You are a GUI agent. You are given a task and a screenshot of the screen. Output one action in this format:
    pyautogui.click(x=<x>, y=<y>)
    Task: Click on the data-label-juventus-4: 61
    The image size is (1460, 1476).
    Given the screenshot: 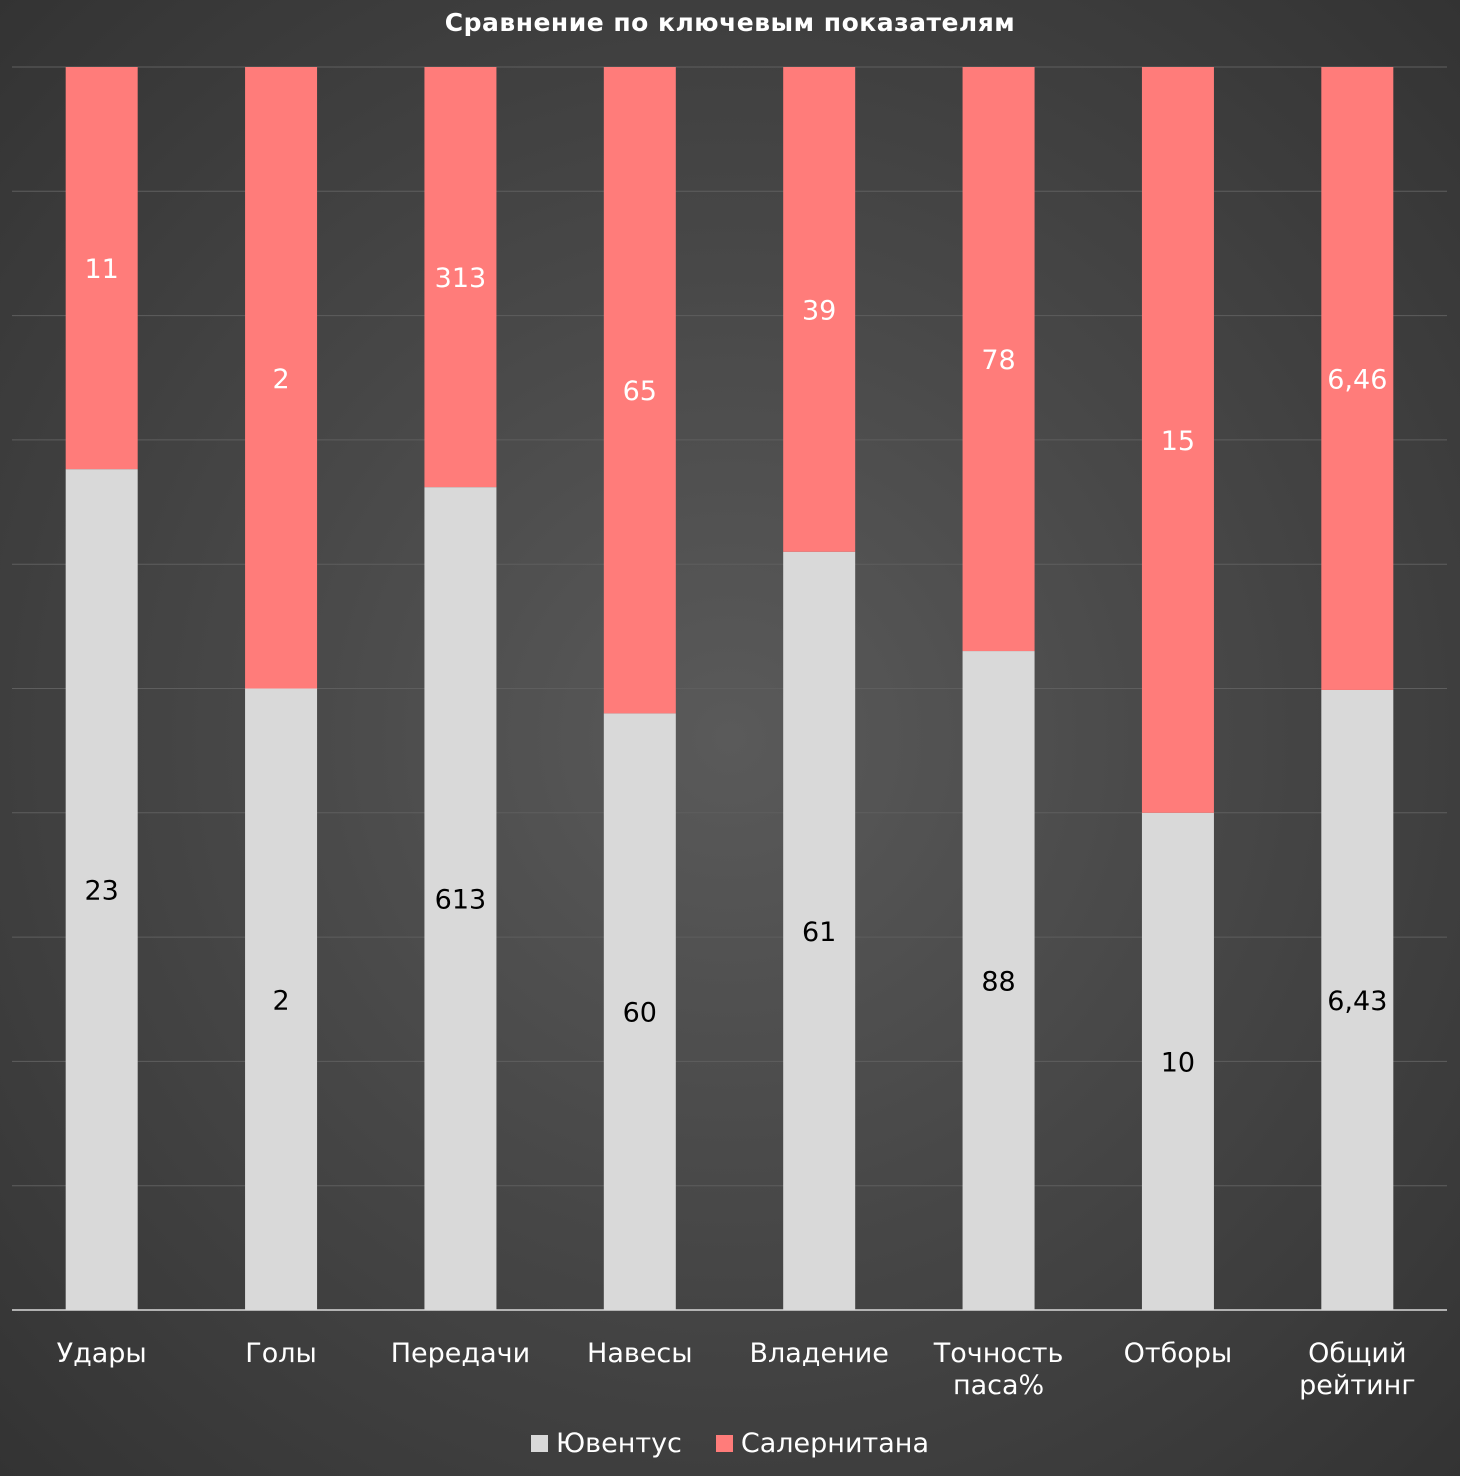 What is the action you would take?
    pyautogui.click(x=819, y=932)
    